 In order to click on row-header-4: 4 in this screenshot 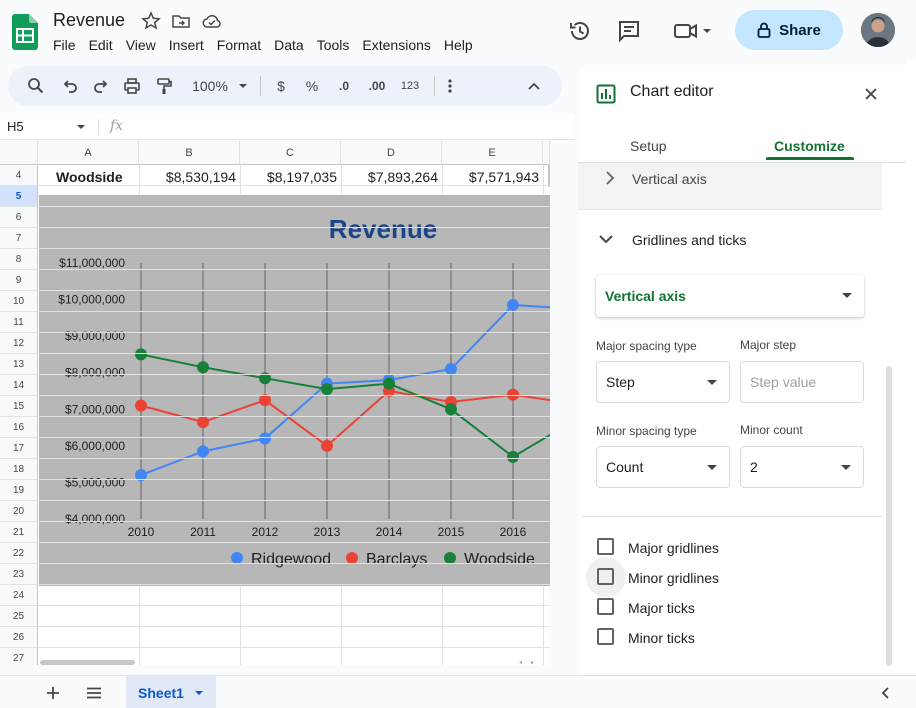, I will do `click(19, 175)`.